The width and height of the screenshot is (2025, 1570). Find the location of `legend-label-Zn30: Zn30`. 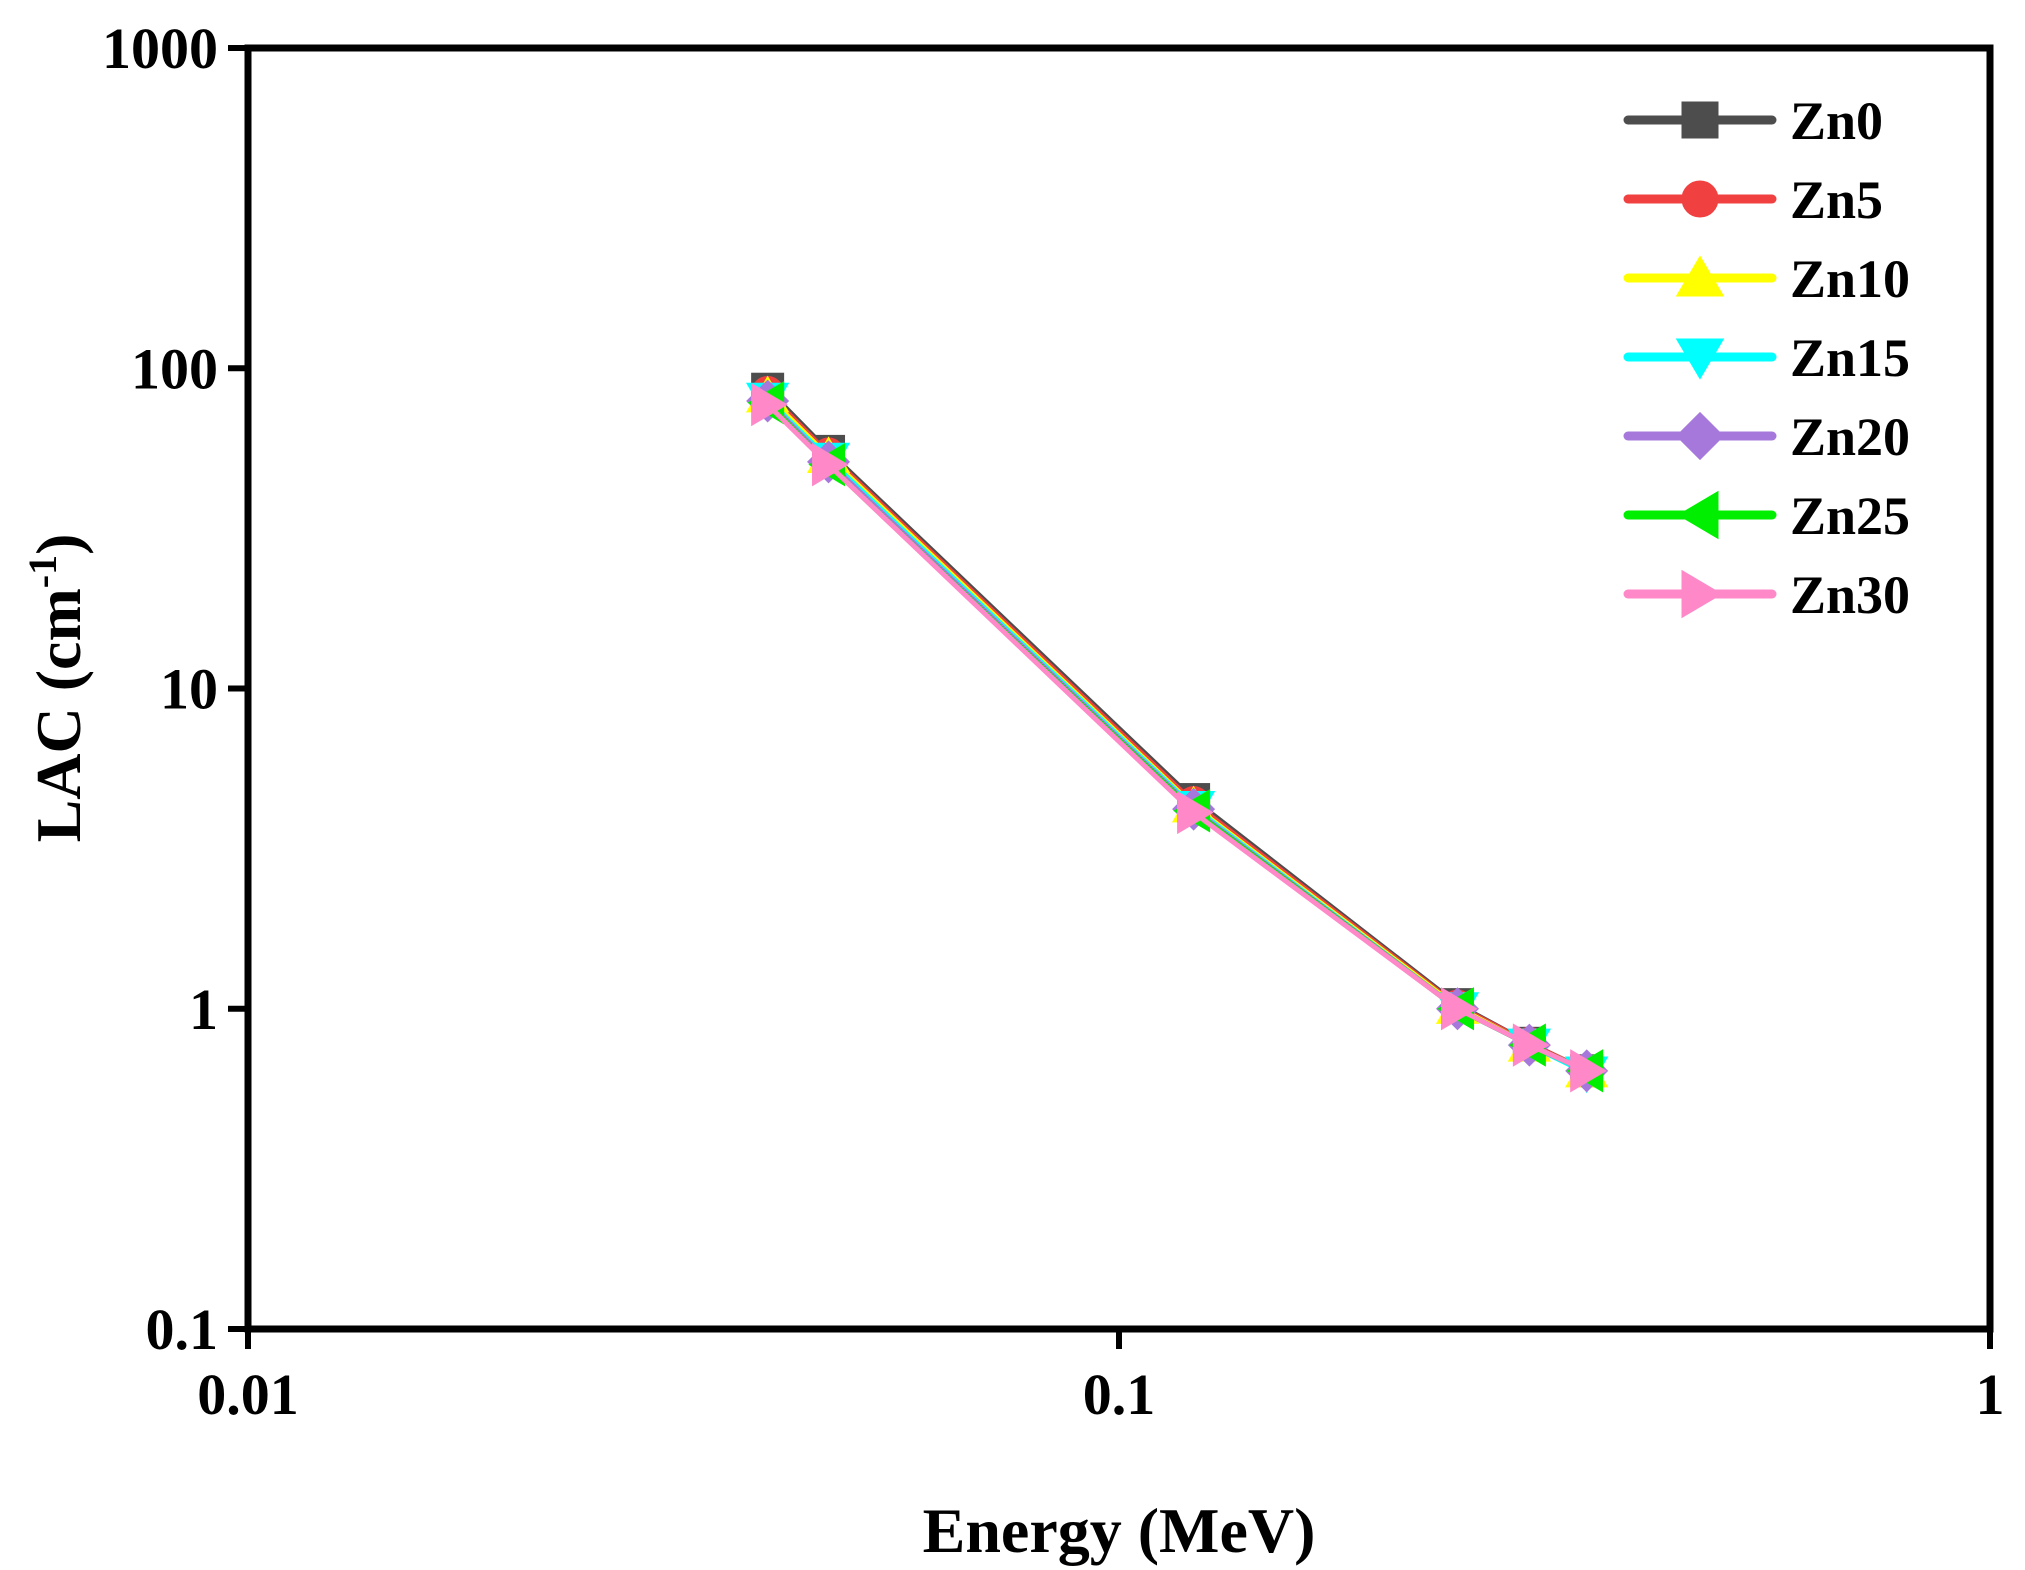

legend-label-Zn30: Zn30 is located at coordinates (1850, 595).